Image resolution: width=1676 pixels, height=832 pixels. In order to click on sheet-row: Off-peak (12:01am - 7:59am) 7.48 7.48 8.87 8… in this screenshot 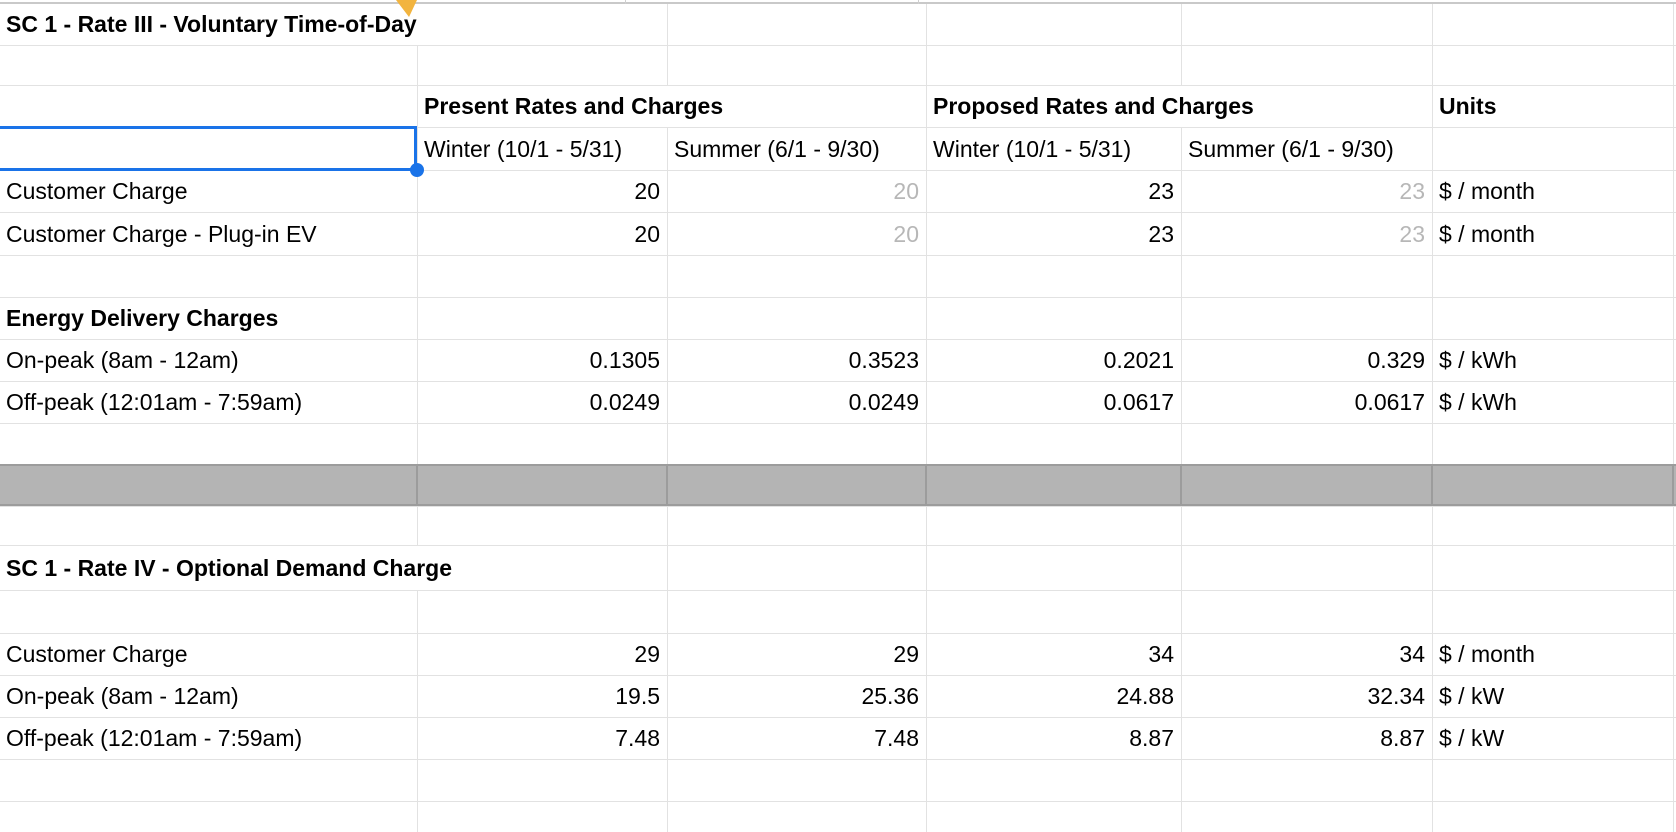, I will do `click(838, 738)`.